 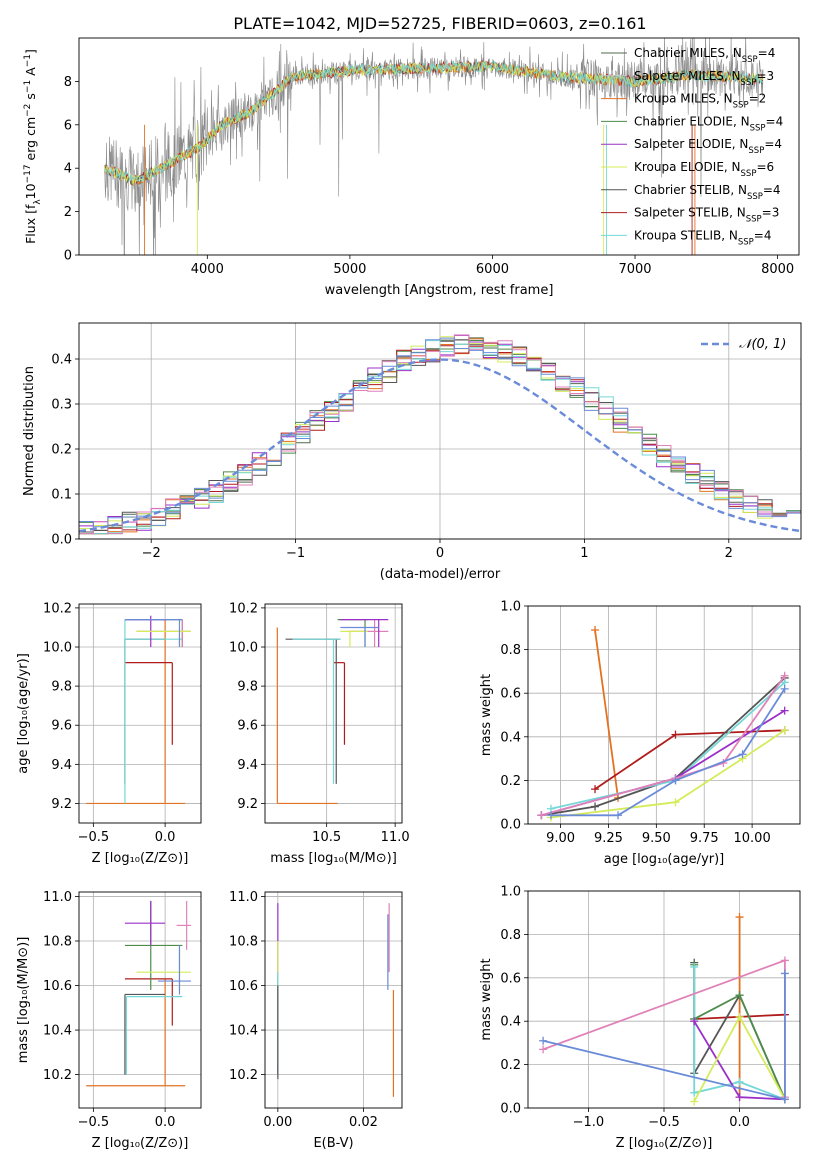 What do you see at coordinates (606, 713) in the screenshot?
I see `series-line-km` at bounding box center [606, 713].